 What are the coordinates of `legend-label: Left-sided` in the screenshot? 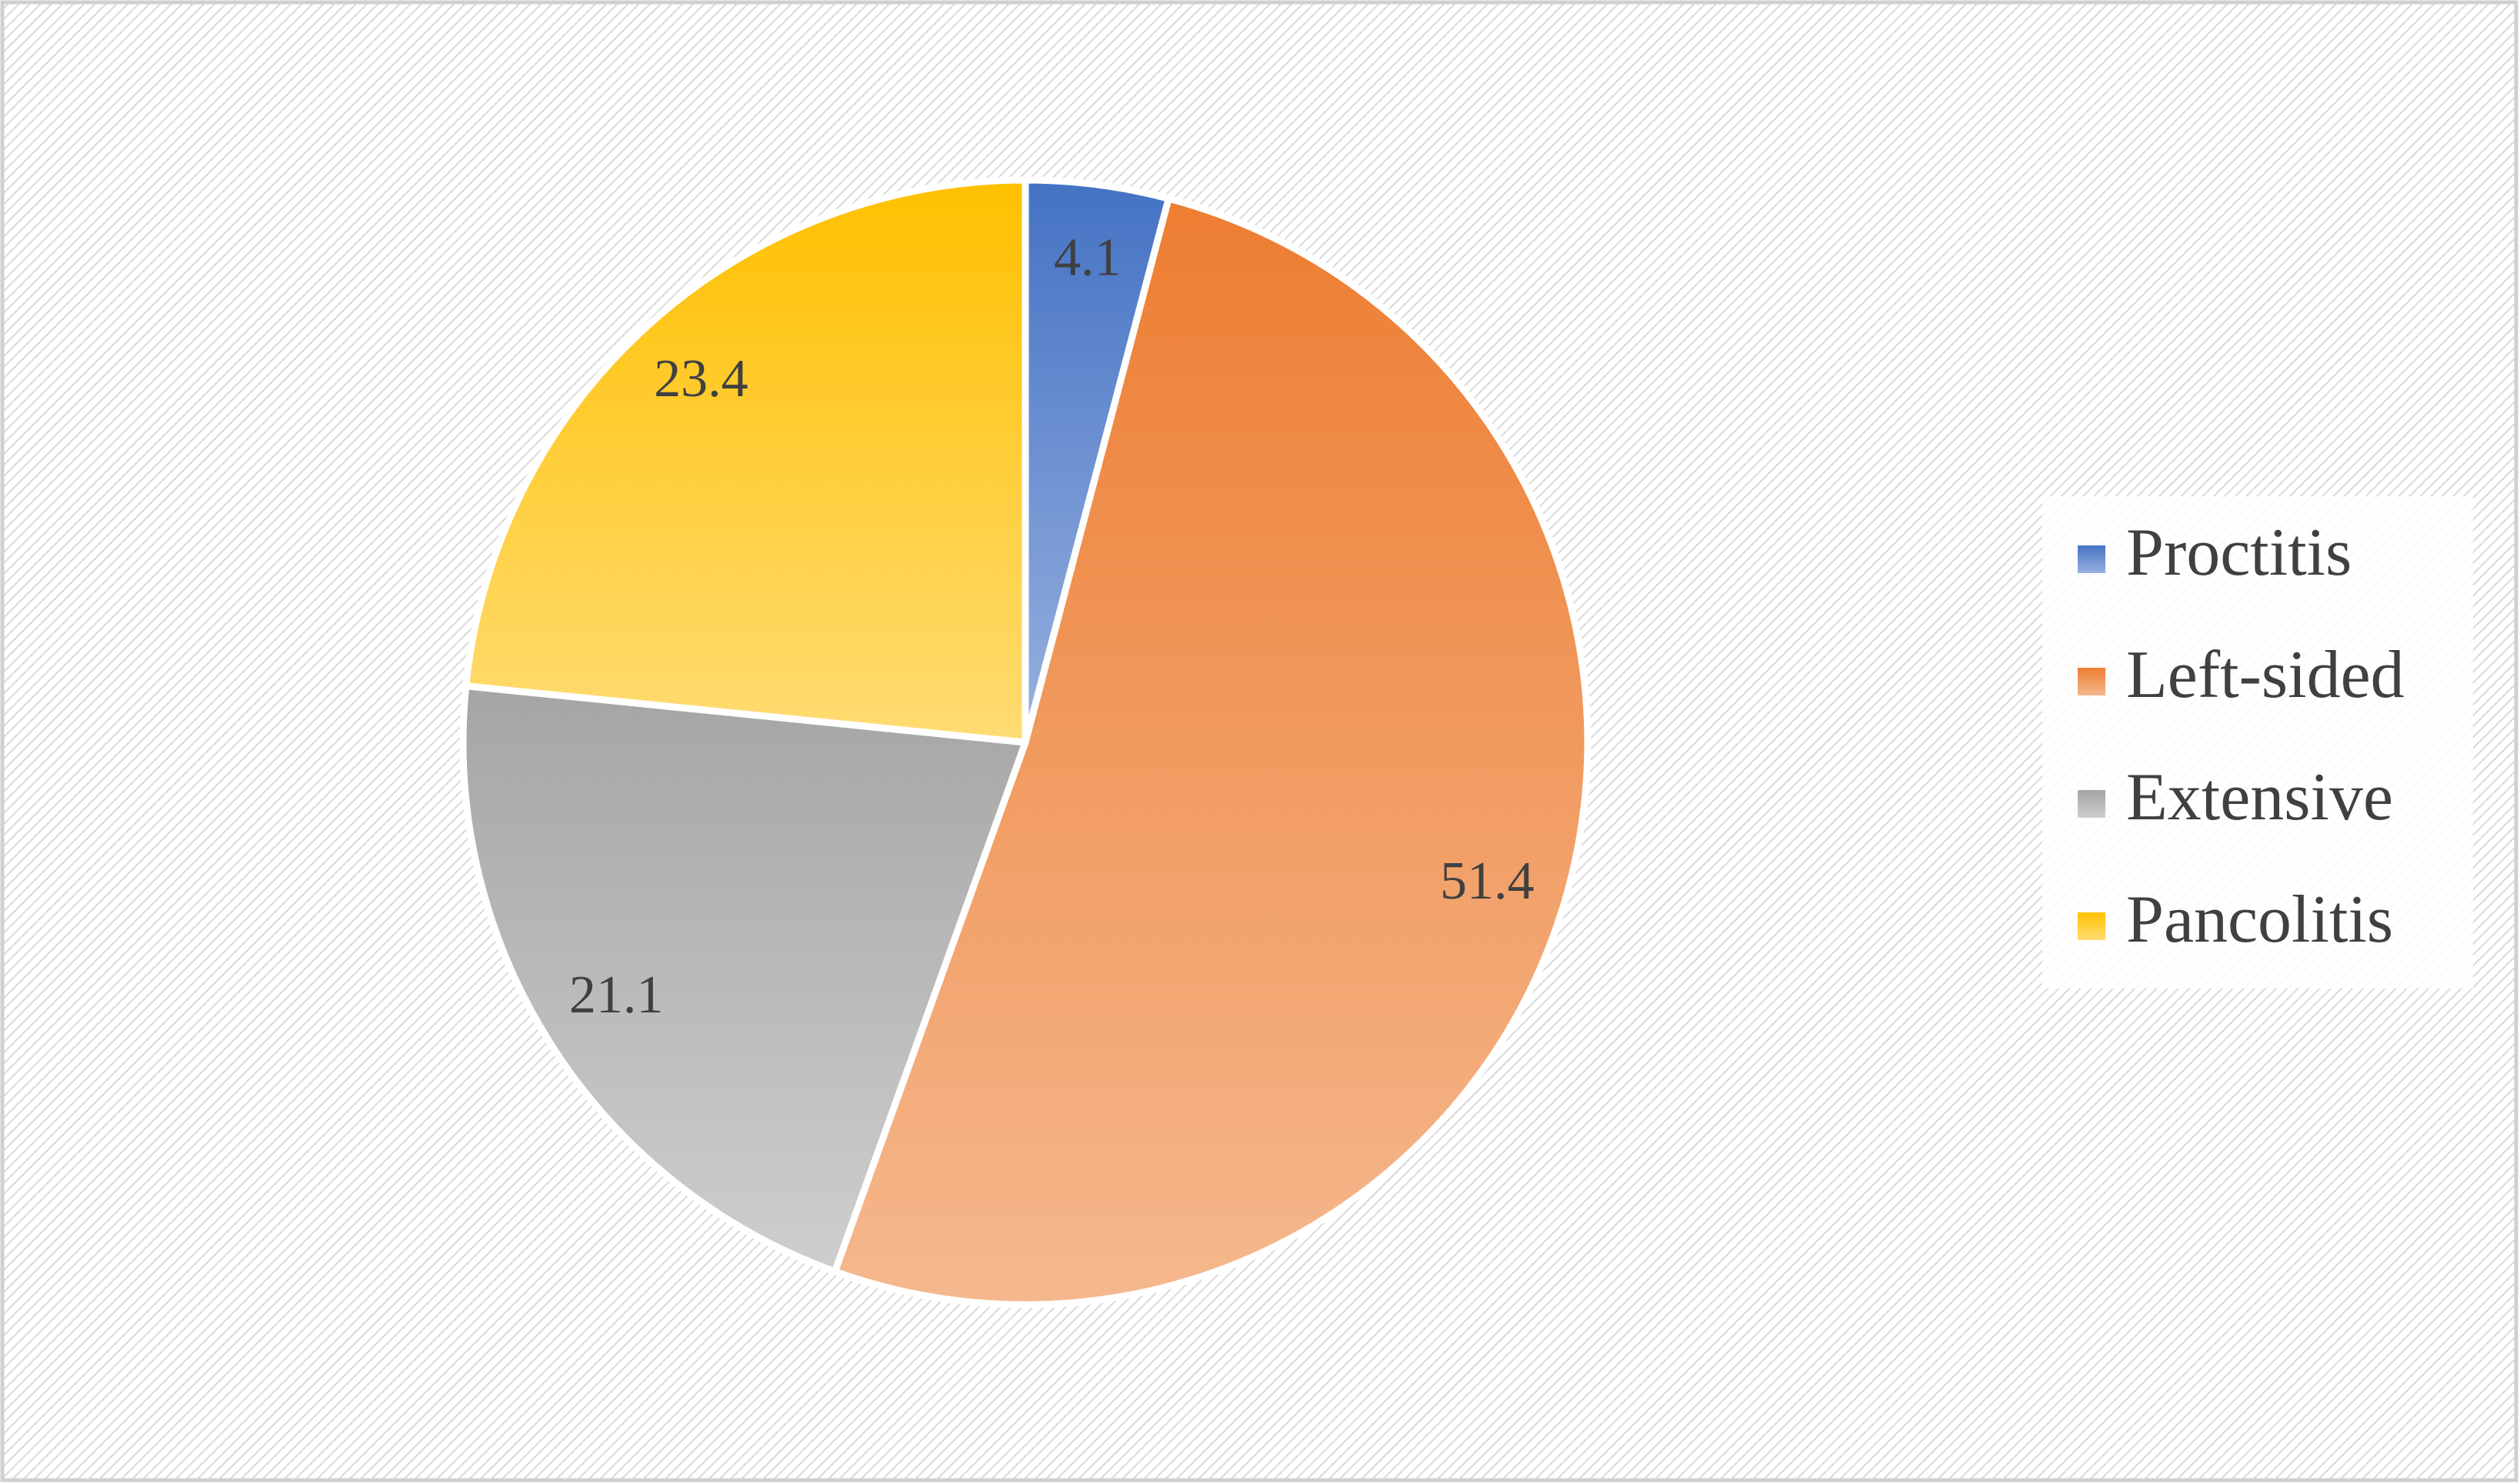 It's located at (2265, 675).